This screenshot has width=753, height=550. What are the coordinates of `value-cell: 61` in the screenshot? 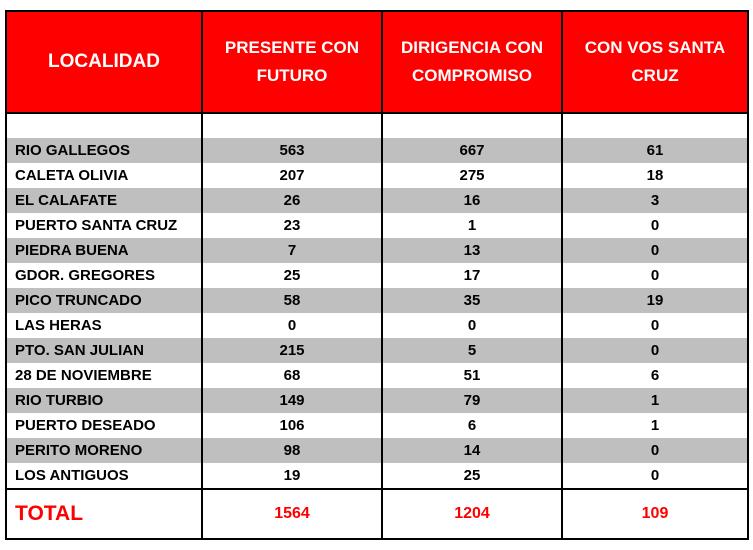 It's located at (655, 150).